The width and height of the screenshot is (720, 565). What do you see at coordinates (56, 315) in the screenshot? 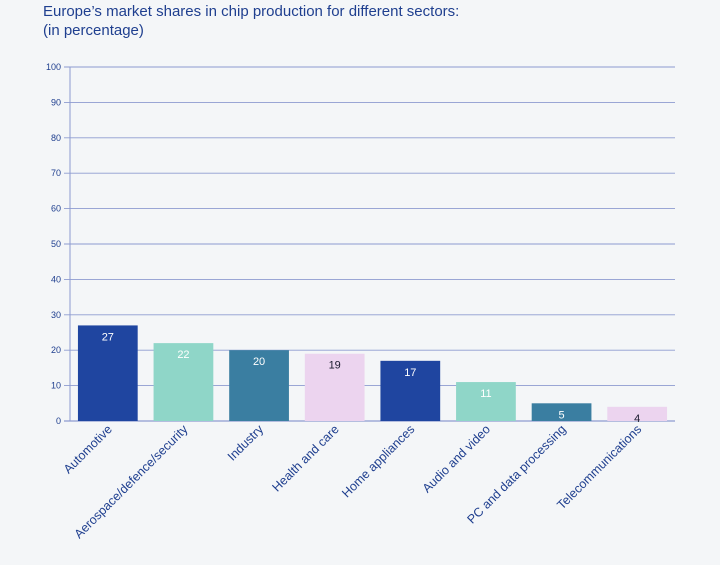
I see `y-tick-label: 30` at bounding box center [56, 315].